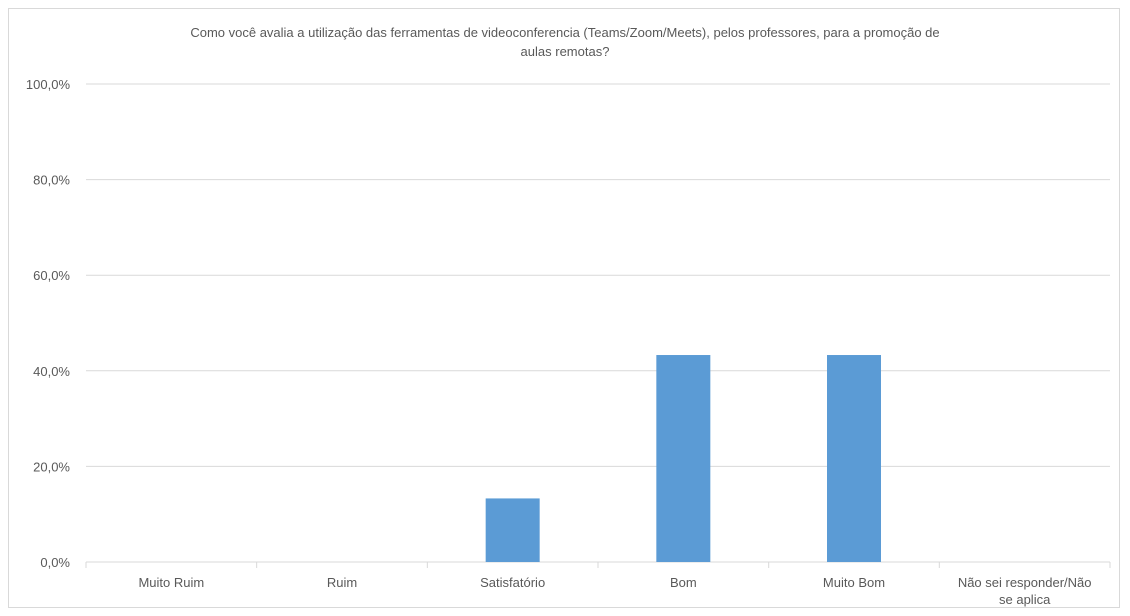 Image resolution: width=1130 pixels, height=616 pixels. What do you see at coordinates (1025, 582) in the screenshot?
I see `x-tick-label: Não sei responder/Não` at bounding box center [1025, 582].